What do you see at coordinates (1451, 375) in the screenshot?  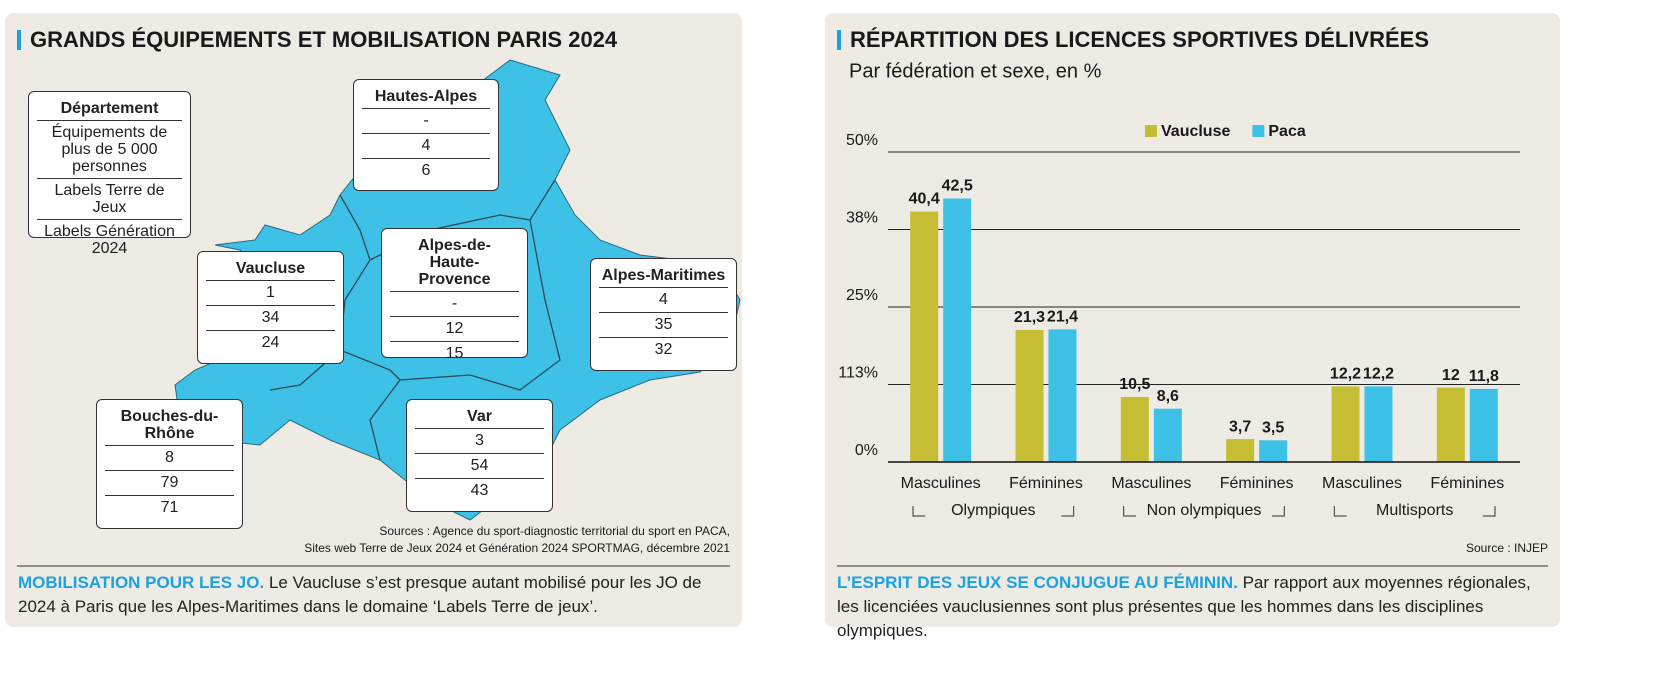 I see `value-label: 12` at bounding box center [1451, 375].